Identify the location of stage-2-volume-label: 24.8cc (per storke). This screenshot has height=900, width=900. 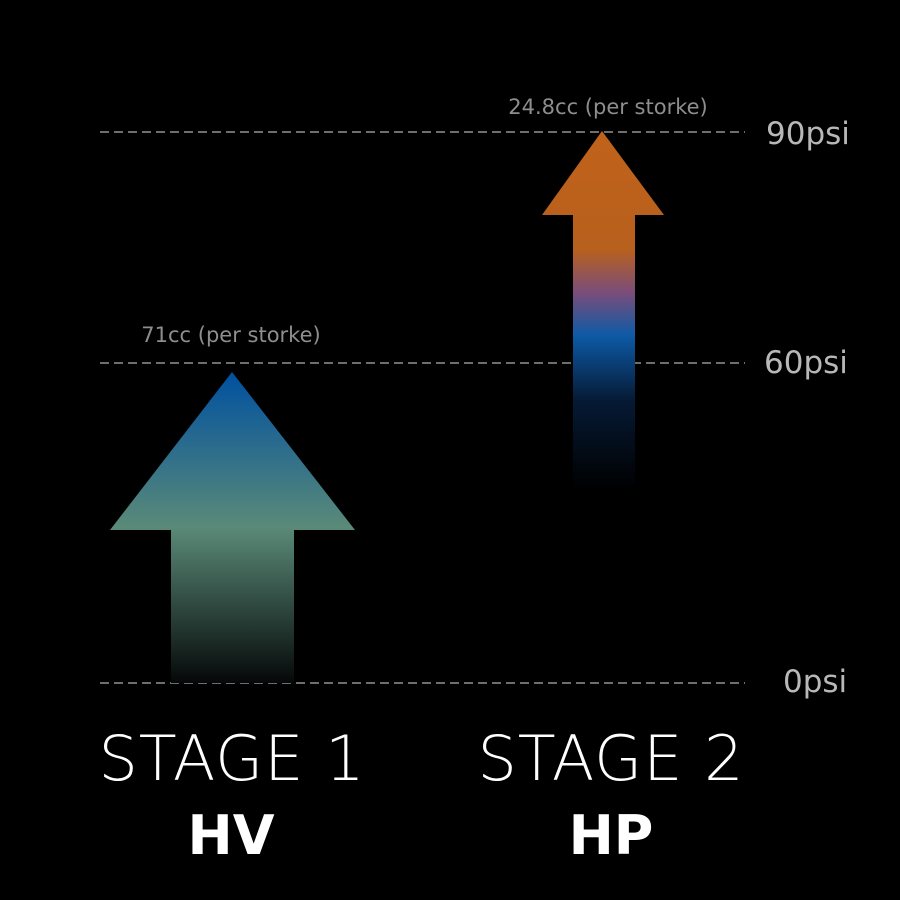
(607, 107).